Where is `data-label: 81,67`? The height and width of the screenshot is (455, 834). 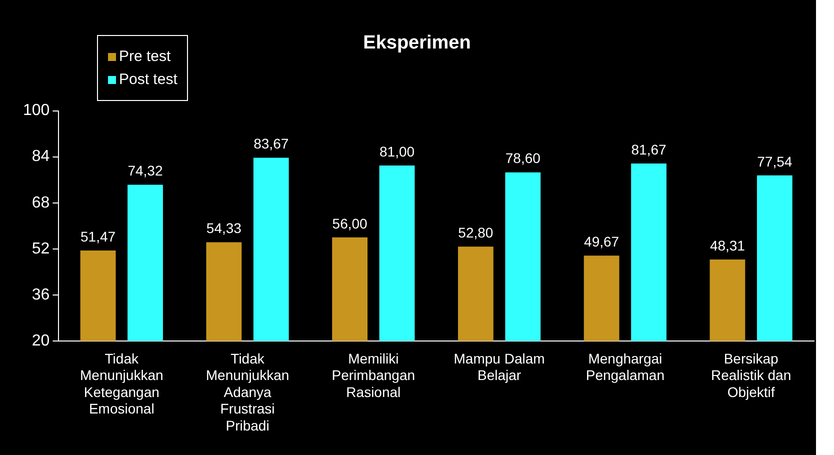 data-label: 81,67 is located at coordinates (648, 149).